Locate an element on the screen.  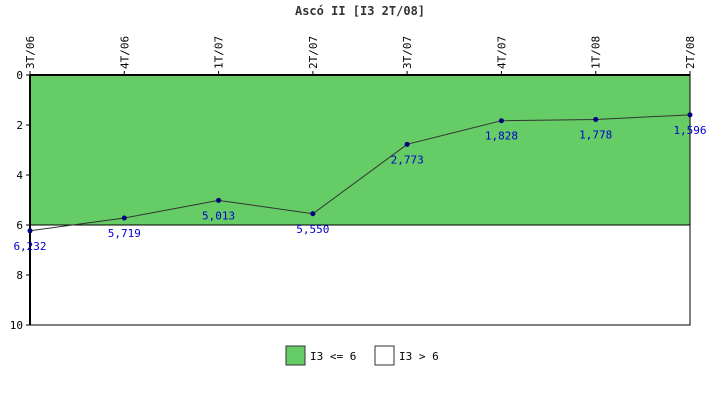
y-tick-label: 8 is located at coordinates (19, 275).